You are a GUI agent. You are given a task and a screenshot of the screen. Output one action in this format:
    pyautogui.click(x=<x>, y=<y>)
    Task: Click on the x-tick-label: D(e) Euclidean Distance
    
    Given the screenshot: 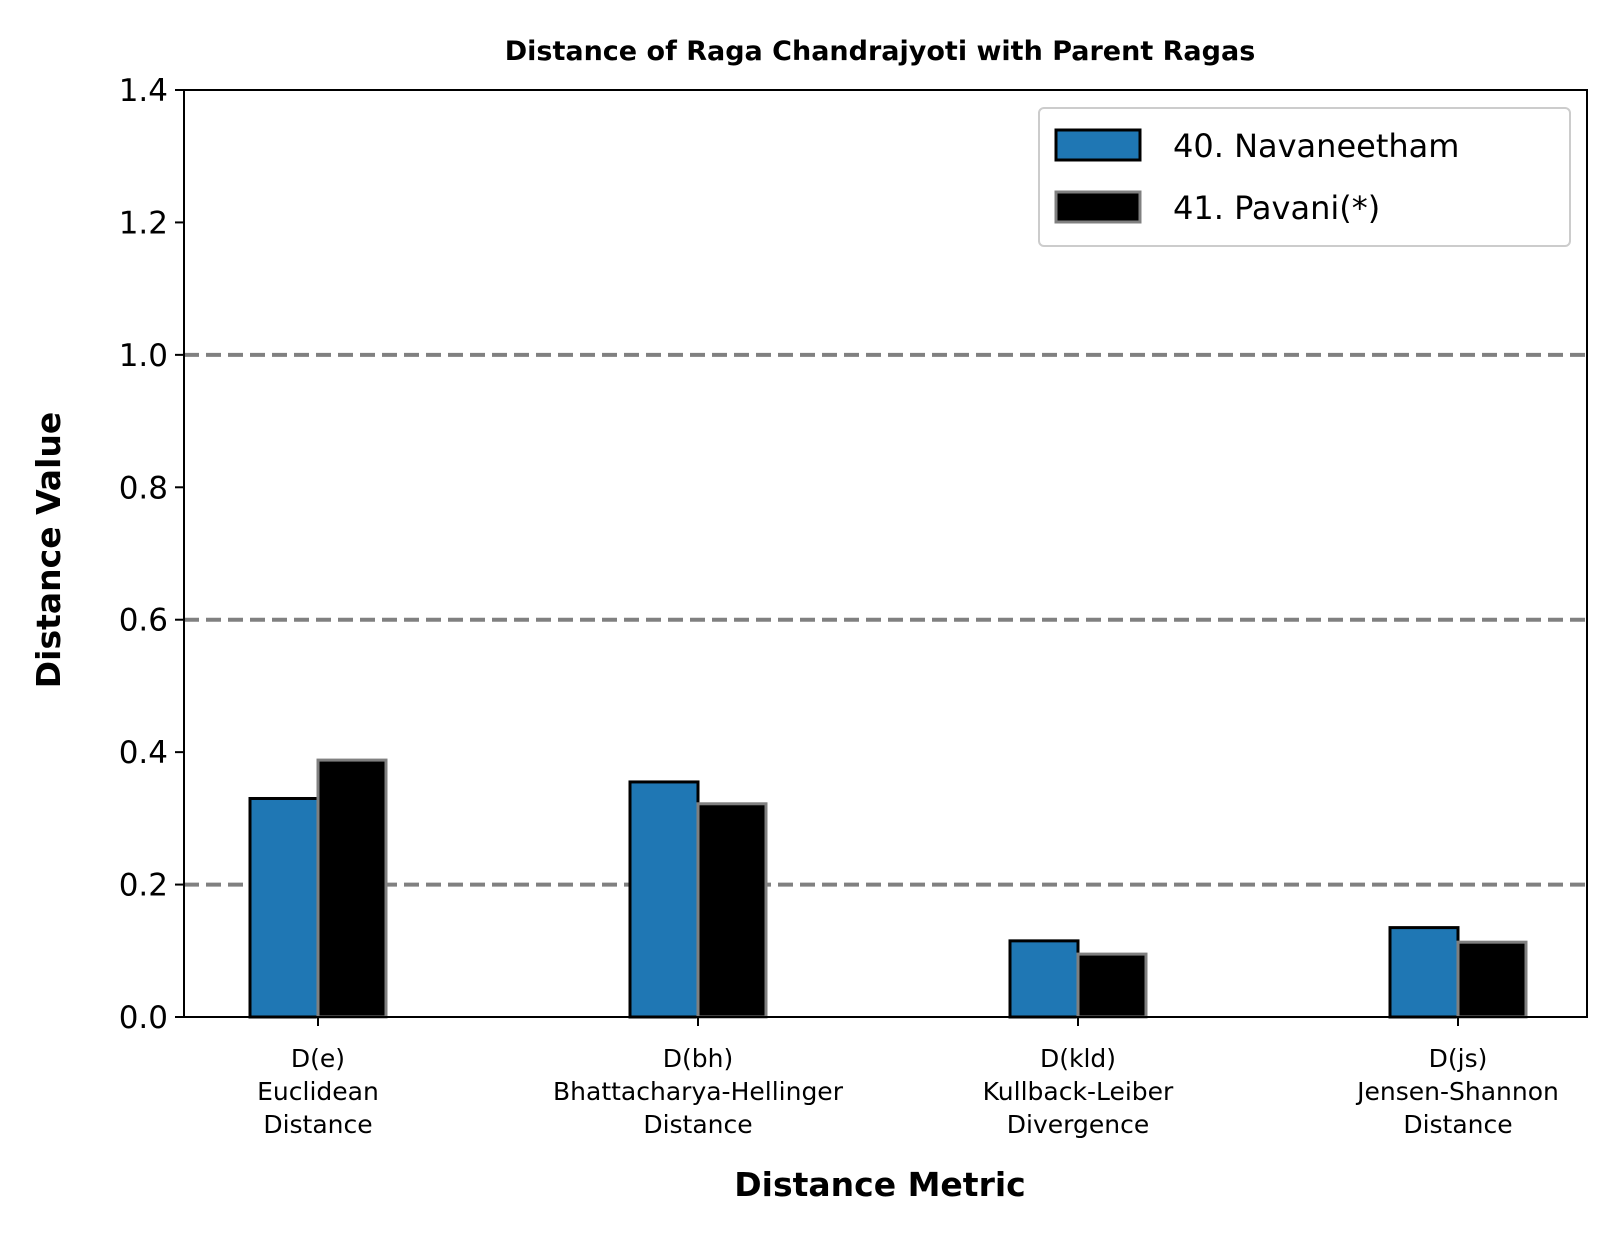 What is the action you would take?
    pyautogui.click(x=318, y=1091)
    